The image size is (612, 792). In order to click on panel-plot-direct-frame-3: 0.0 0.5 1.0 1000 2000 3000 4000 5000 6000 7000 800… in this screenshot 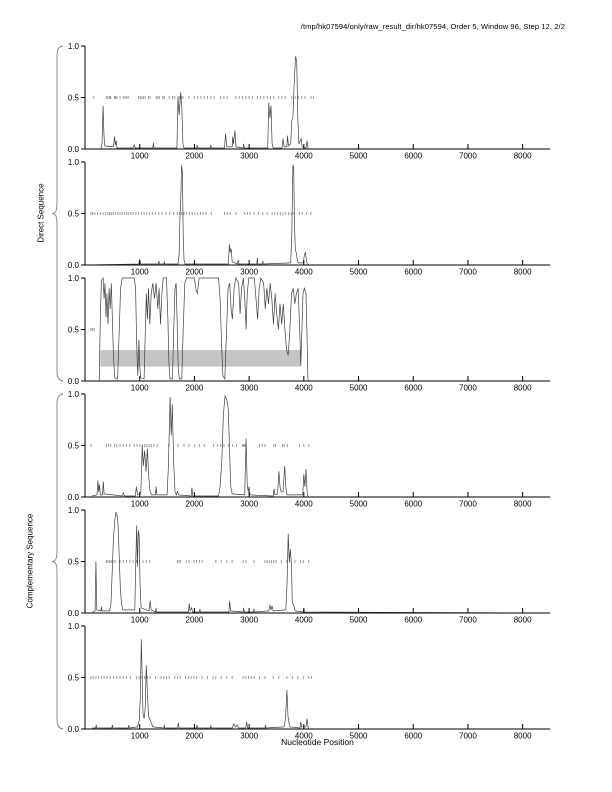, I will do `click(309, 333)`.